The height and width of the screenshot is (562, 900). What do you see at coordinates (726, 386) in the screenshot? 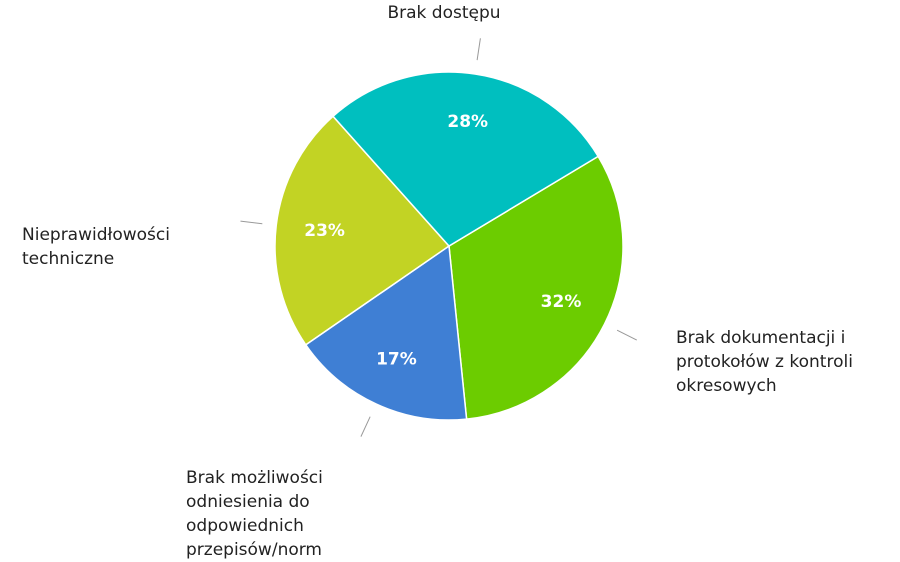
I see `category-label: okresowych` at bounding box center [726, 386].